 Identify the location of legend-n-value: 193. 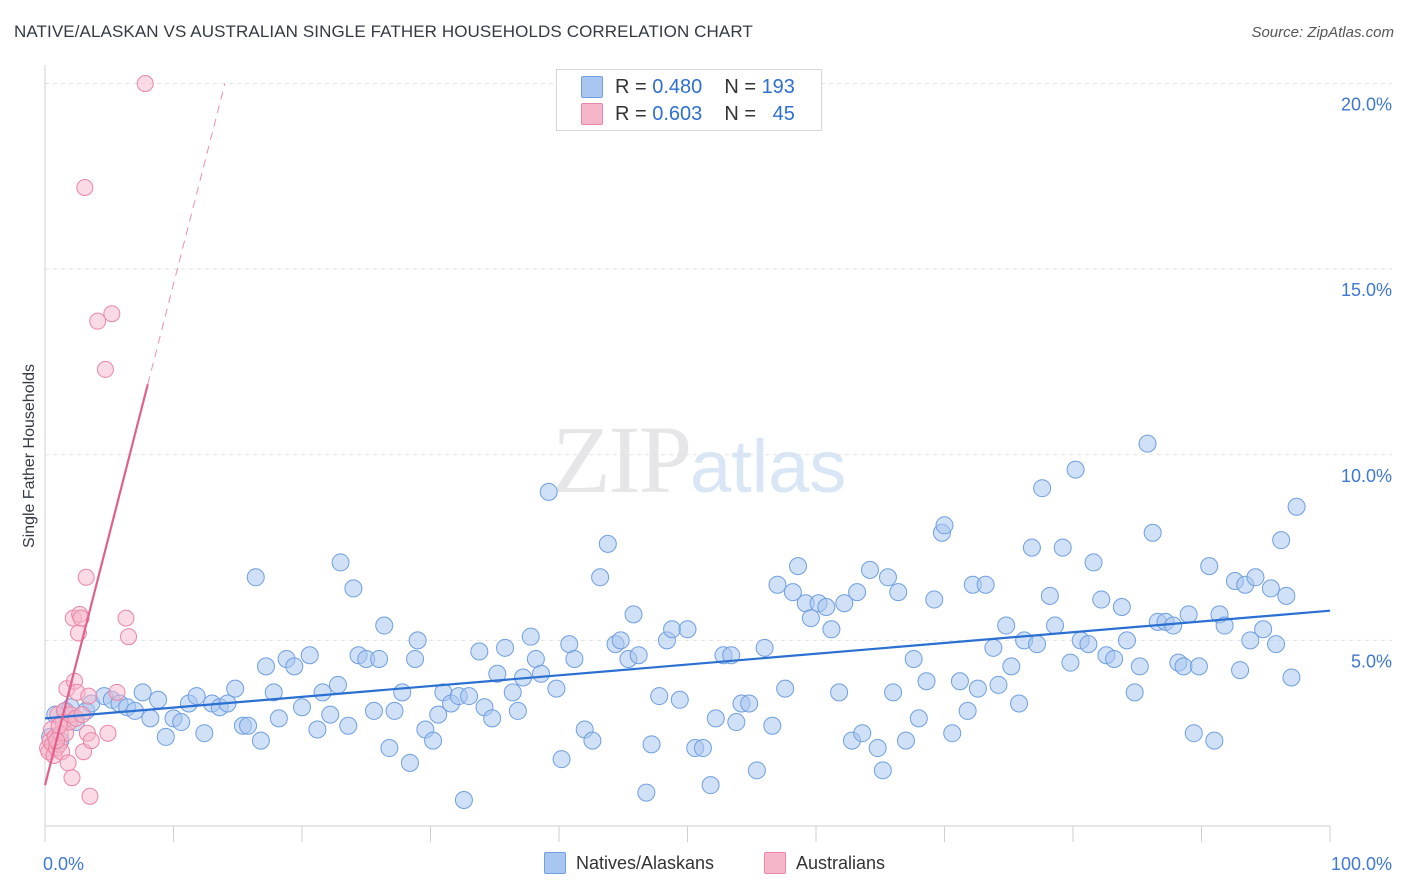
(778, 86).